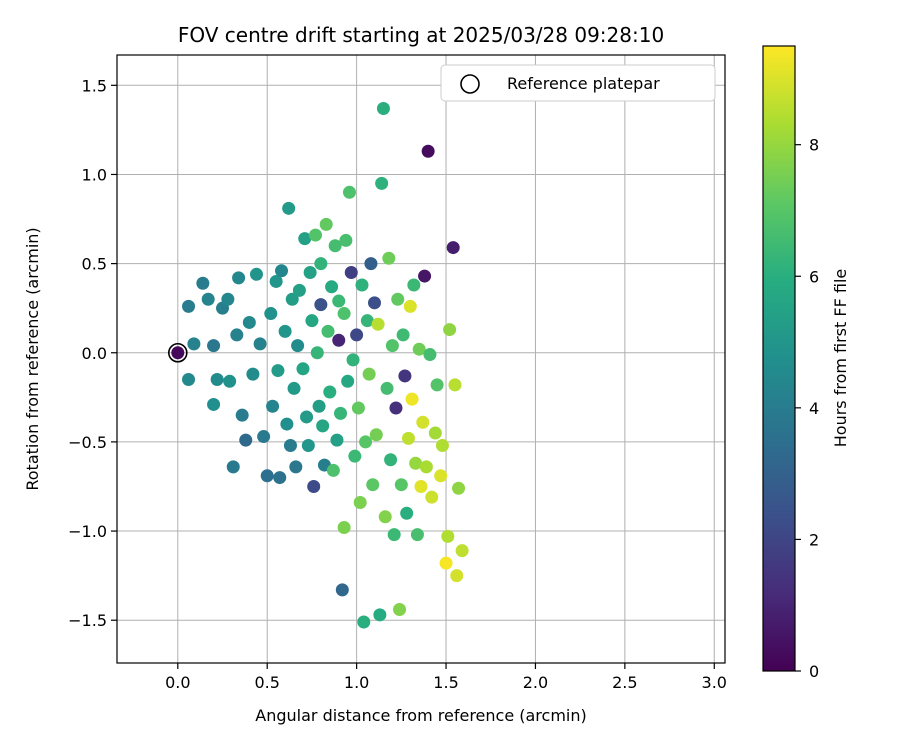 The height and width of the screenshot is (750, 900). I want to click on colorbar: 0 2 4 6 8 Hours from first FF file, so click(806, 363).